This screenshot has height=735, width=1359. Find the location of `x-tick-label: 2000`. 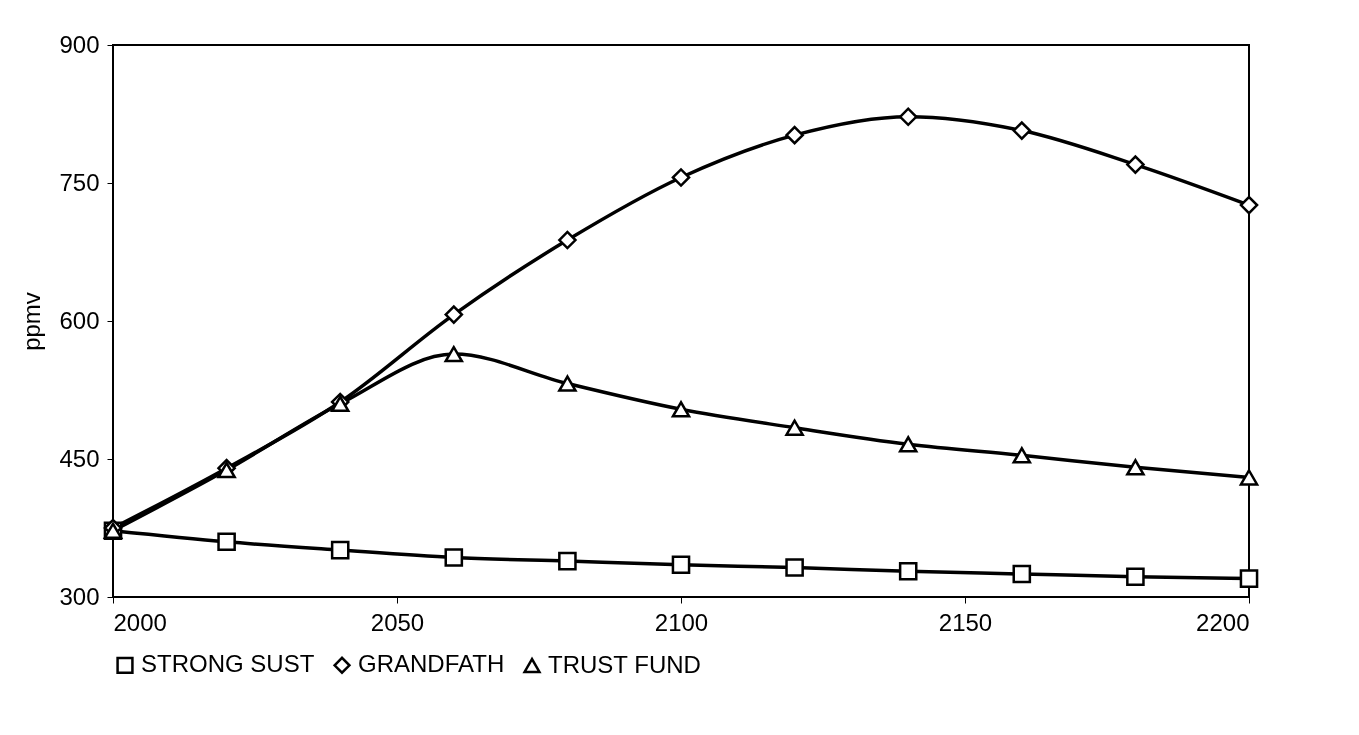

x-tick-label: 2000 is located at coordinates (140, 622).